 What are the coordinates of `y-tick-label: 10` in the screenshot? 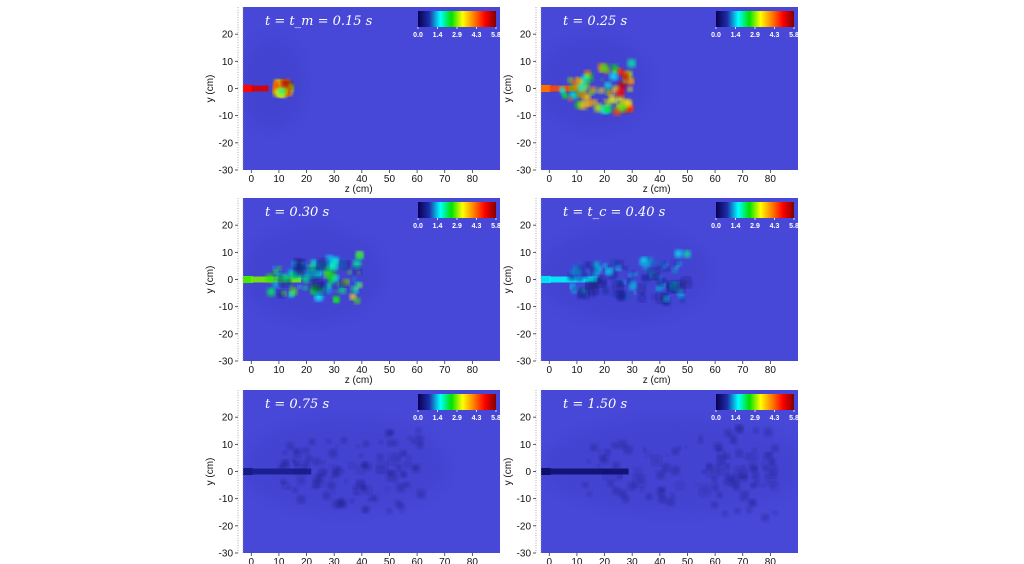 It's located at (526, 62).